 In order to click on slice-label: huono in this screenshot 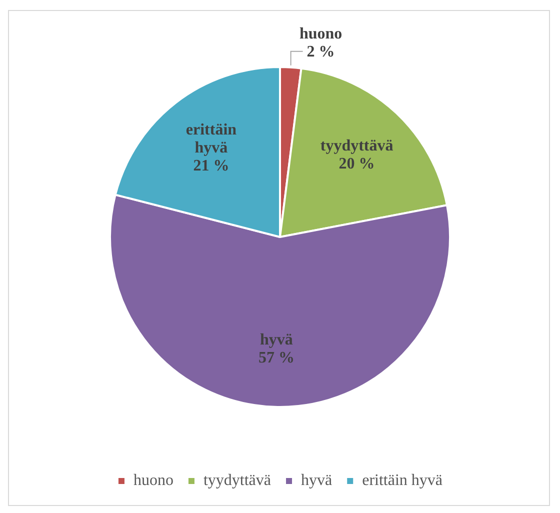, I will do `click(320, 33)`.